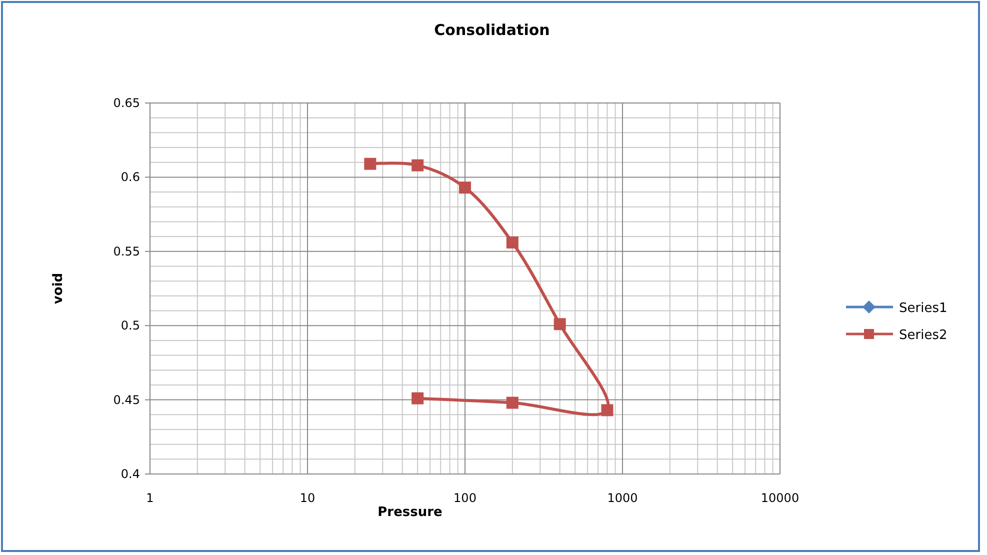 This screenshot has height=555, width=987. What do you see at coordinates (126, 251) in the screenshot?
I see `y-tick-label: 0.55` at bounding box center [126, 251].